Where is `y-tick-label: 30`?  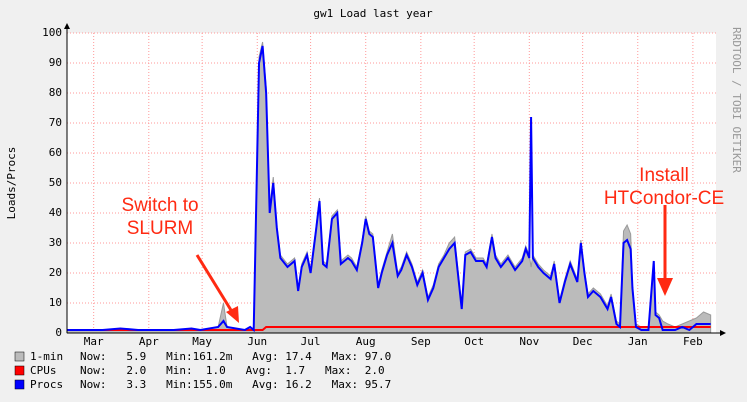
y-tick-label: 30 is located at coordinates (55, 242).